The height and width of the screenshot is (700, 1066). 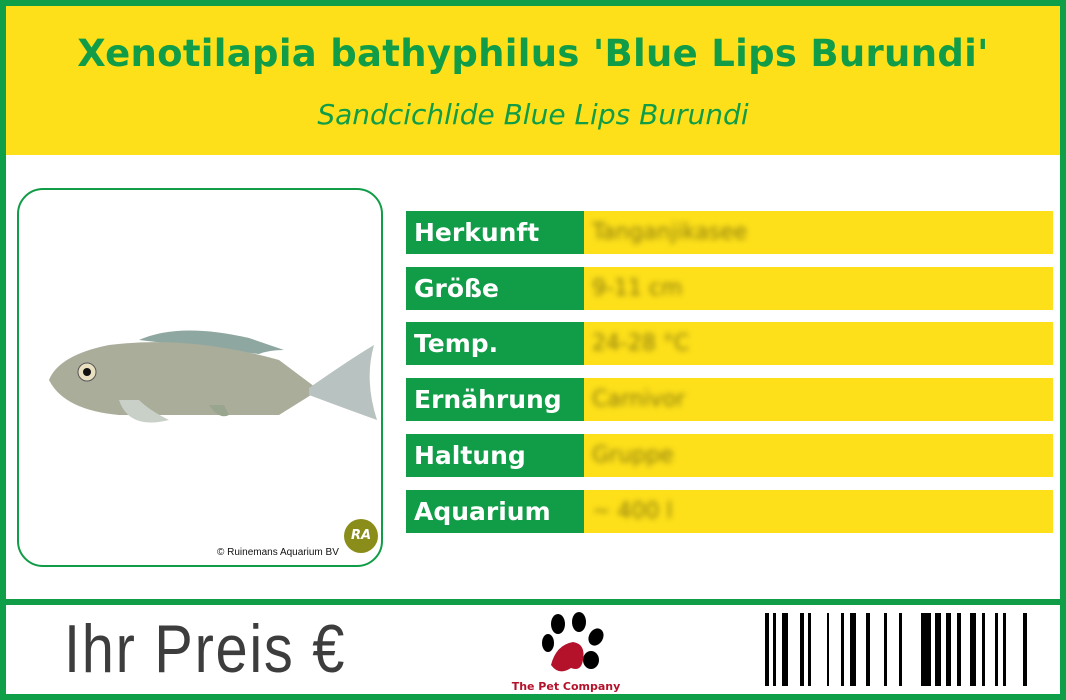 What do you see at coordinates (533, 602) in the screenshot?
I see `footer-divider` at bounding box center [533, 602].